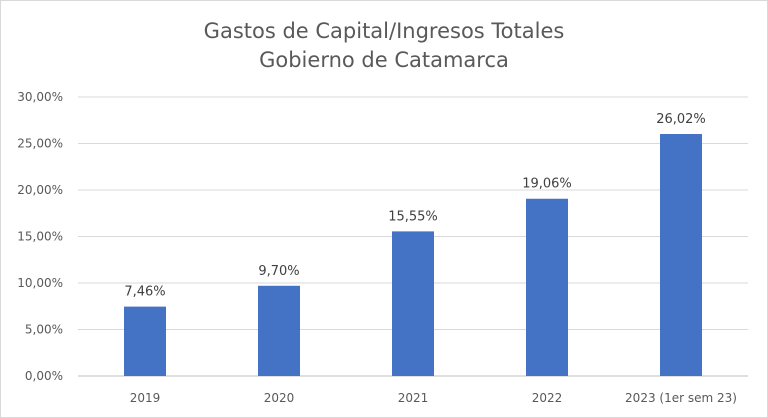 This screenshot has width=768, height=418. What do you see at coordinates (413, 398) in the screenshot?
I see `x-tick-label: 2021` at bounding box center [413, 398].